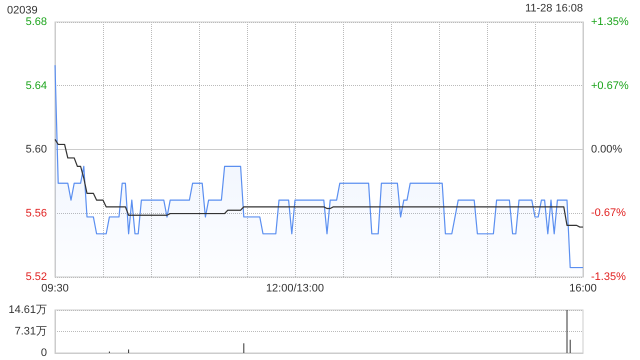  I want to click on y-tick-label: 5.56, so click(36, 213).